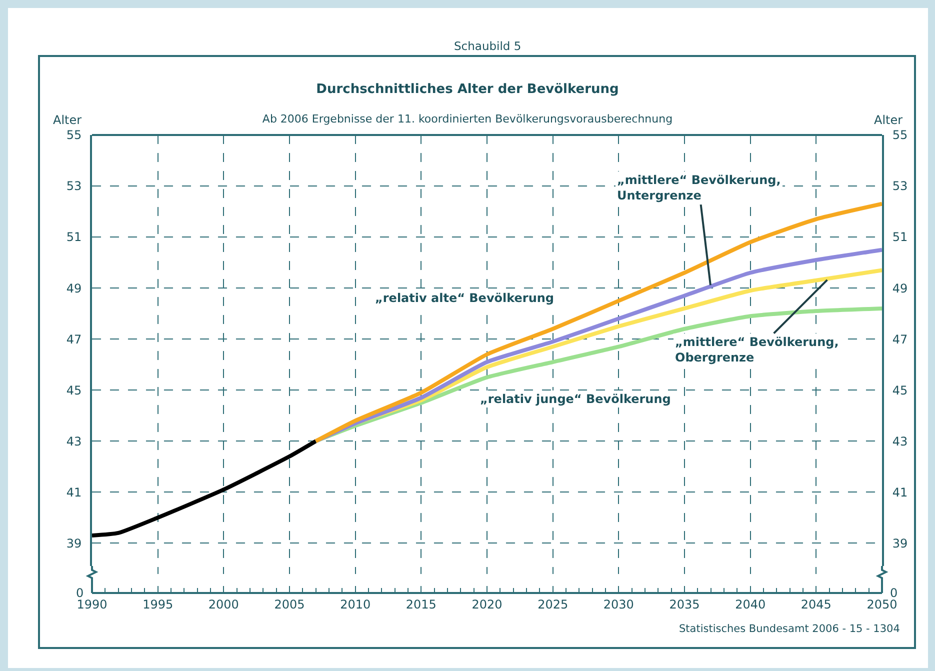  What do you see at coordinates (900, 441) in the screenshot?
I see `y2-tick-label: 43` at bounding box center [900, 441].